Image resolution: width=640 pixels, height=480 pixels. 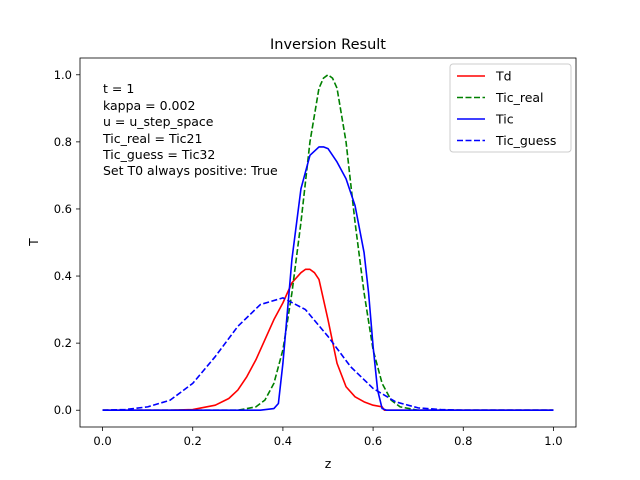 What do you see at coordinates (328, 463) in the screenshot?
I see `x-axis-label: z` at bounding box center [328, 463].